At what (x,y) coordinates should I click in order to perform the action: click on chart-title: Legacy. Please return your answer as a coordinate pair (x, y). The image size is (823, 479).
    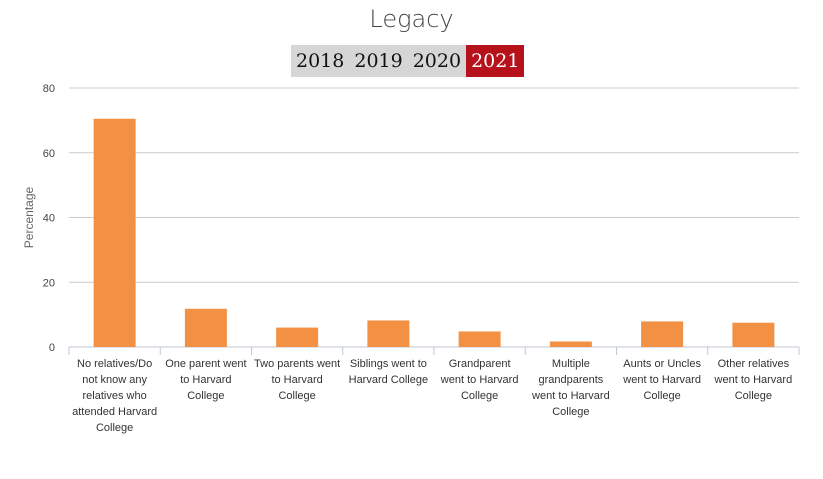
    Looking at the image, I should click on (411, 19).